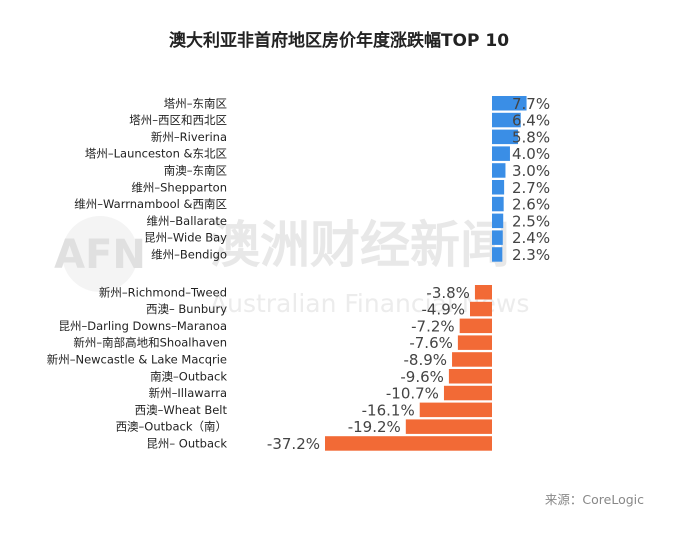 The height and width of the screenshot is (535, 678). I want to click on data-label: -7.6%, so click(431, 343).